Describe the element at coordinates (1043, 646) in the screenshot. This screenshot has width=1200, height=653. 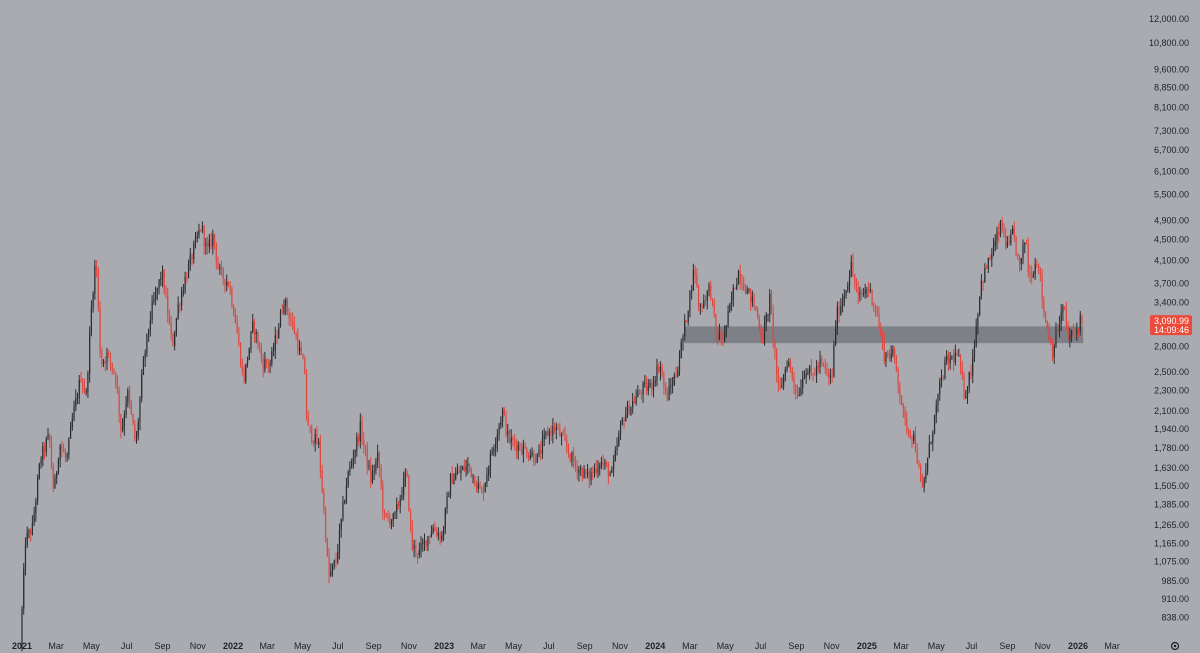
I see `x-tick-label: Nov` at that location.